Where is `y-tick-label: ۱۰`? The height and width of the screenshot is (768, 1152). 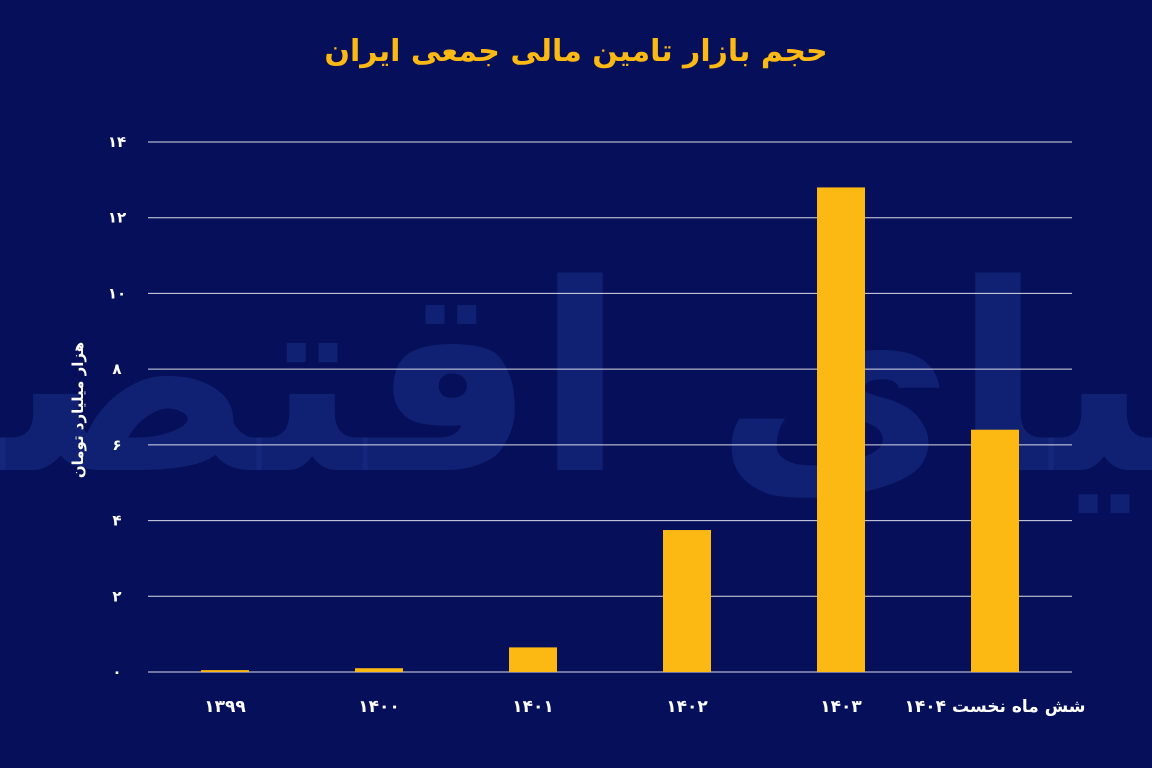
y-tick-label: ۱۰ is located at coordinates (117, 293).